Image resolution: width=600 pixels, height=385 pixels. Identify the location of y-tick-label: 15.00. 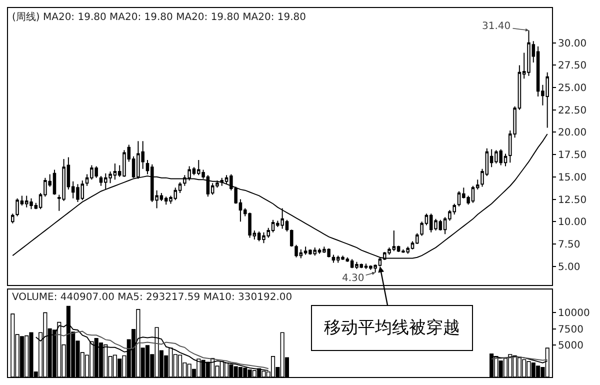
(572, 178).